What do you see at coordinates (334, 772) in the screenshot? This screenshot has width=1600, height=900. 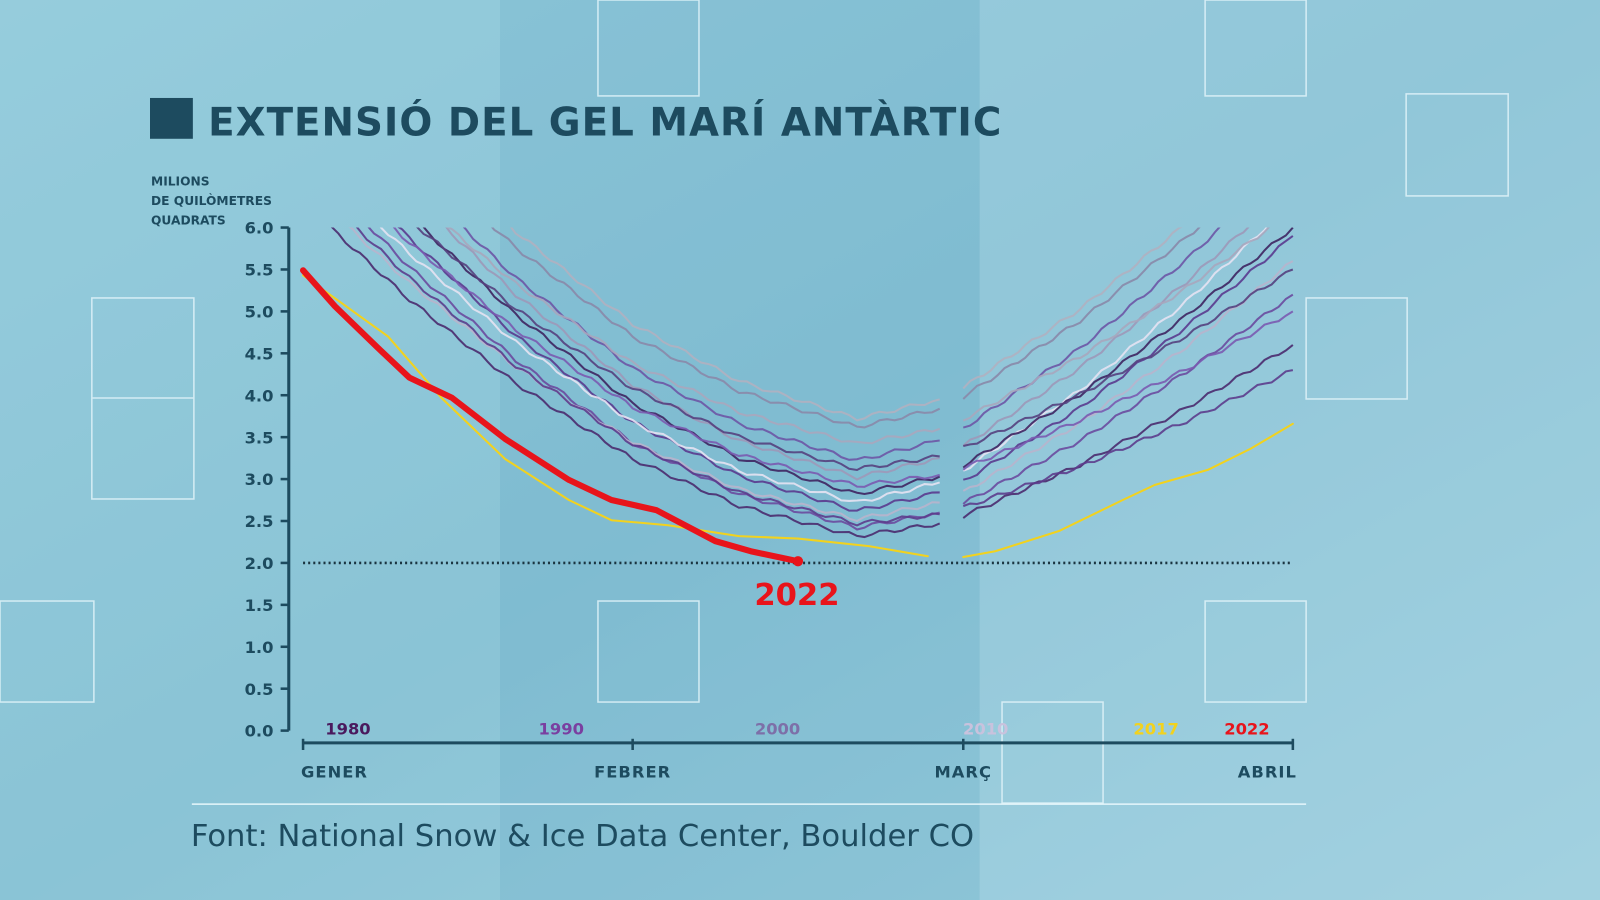 I see `x-tick-label: GENER` at bounding box center [334, 772].